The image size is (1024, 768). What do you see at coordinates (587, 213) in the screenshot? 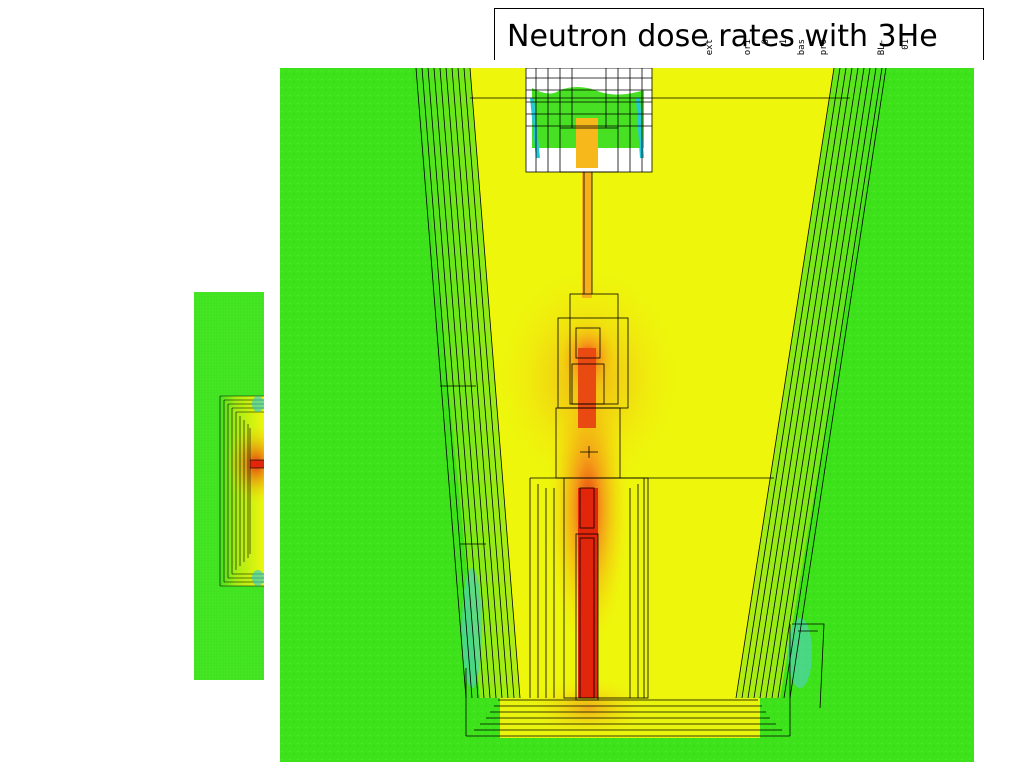
I see `beam-pipe-upper` at bounding box center [587, 213].